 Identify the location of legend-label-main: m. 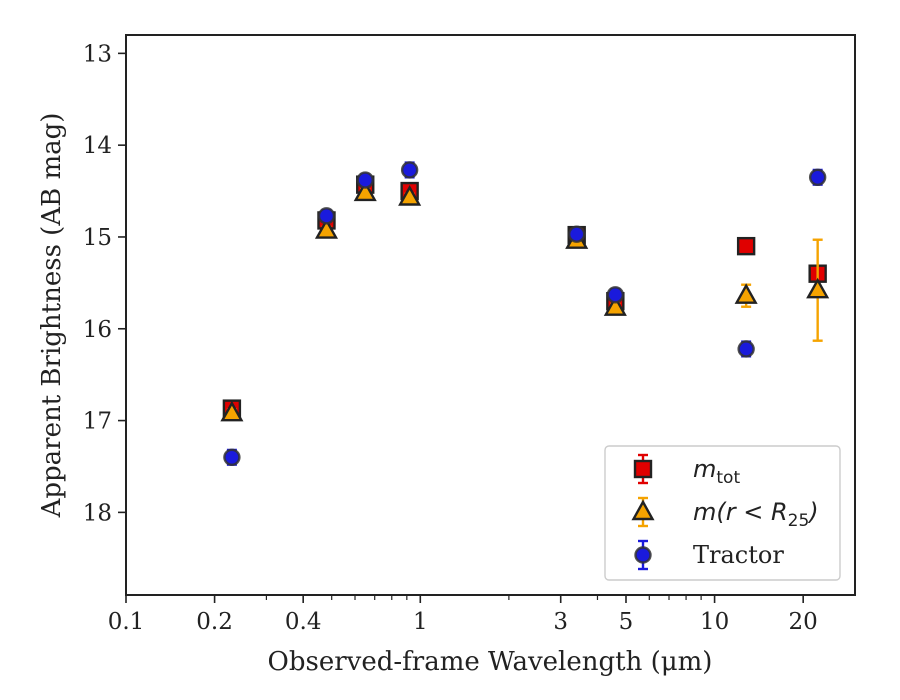
(704, 469).